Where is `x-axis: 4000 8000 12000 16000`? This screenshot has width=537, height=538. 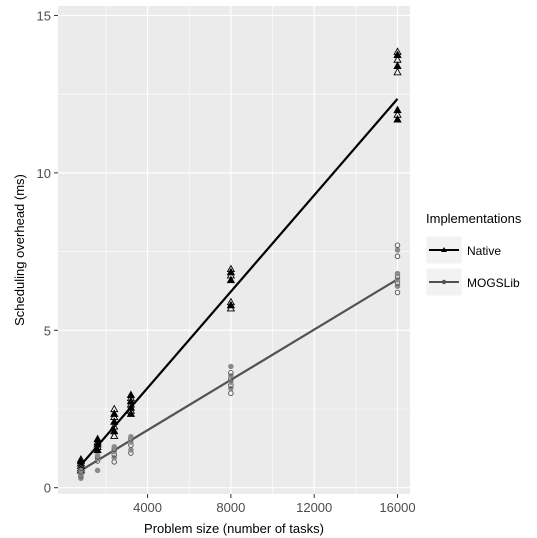
x-axis: 4000 8000 12000 16000 is located at coordinates (274, 504).